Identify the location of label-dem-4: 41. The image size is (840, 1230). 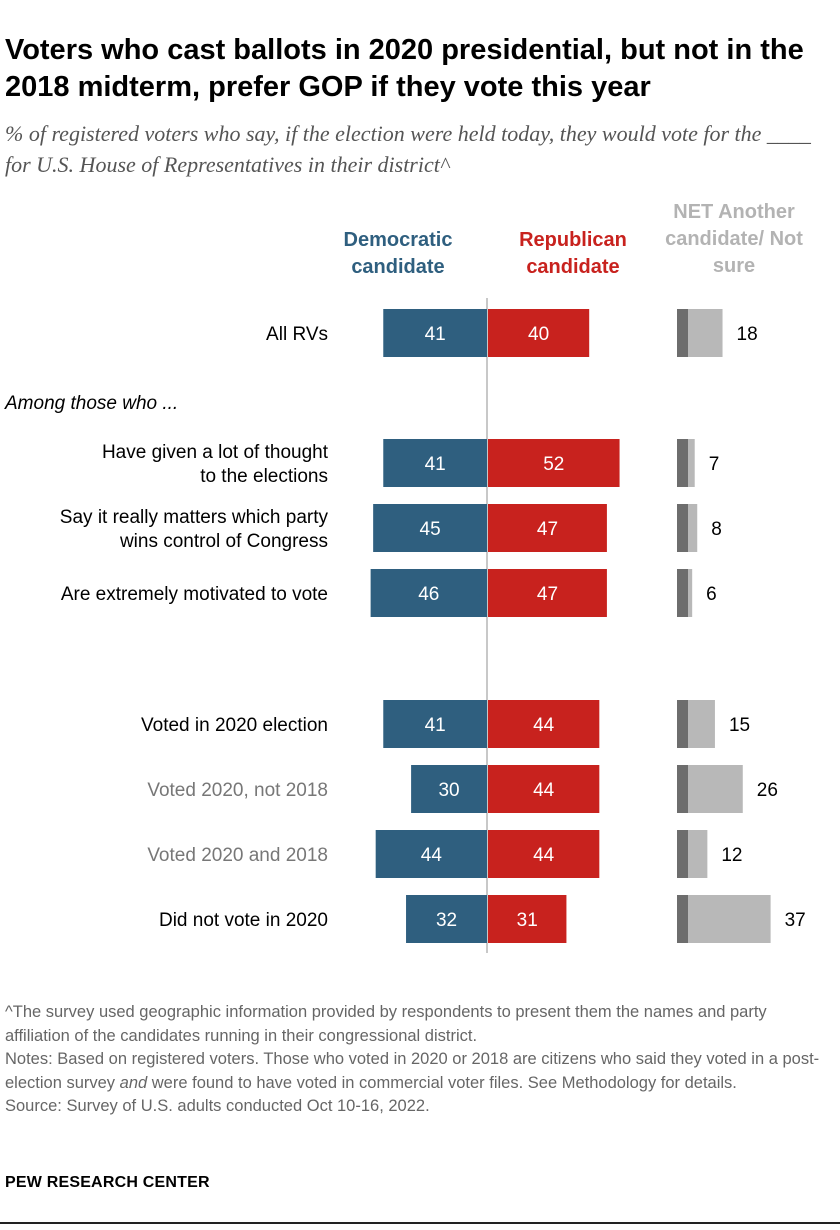
(435, 725).